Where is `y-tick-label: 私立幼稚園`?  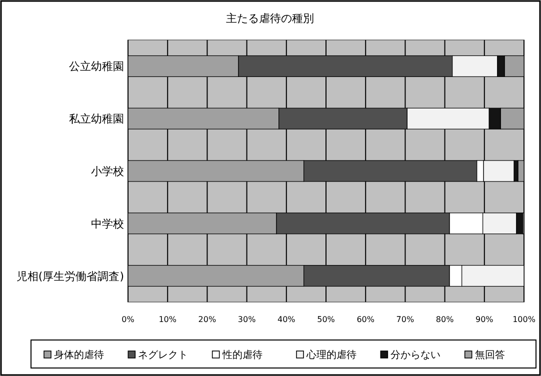
y-tick-label: 私立幼稚園 is located at coordinates (96, 119).